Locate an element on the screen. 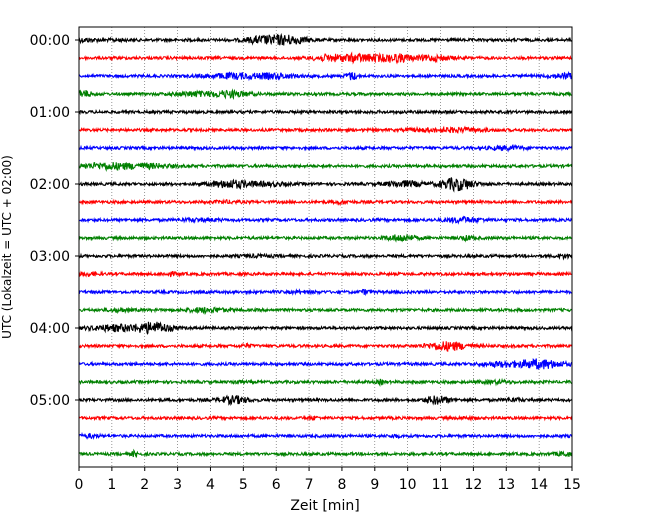  y-tick-label-02:00: 02:00 is located at coordinates (50, 185).